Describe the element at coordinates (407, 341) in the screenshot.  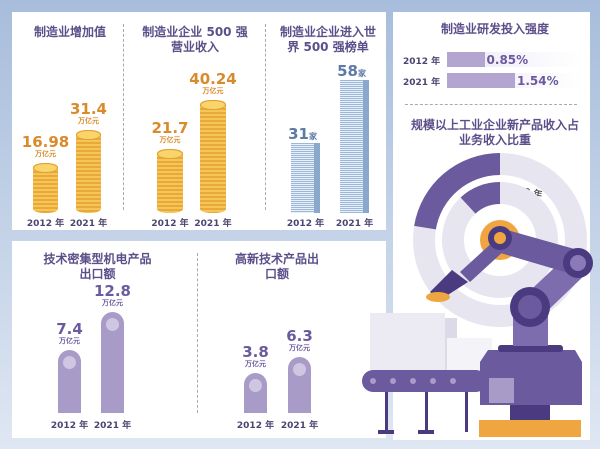
I see `box` at that location.